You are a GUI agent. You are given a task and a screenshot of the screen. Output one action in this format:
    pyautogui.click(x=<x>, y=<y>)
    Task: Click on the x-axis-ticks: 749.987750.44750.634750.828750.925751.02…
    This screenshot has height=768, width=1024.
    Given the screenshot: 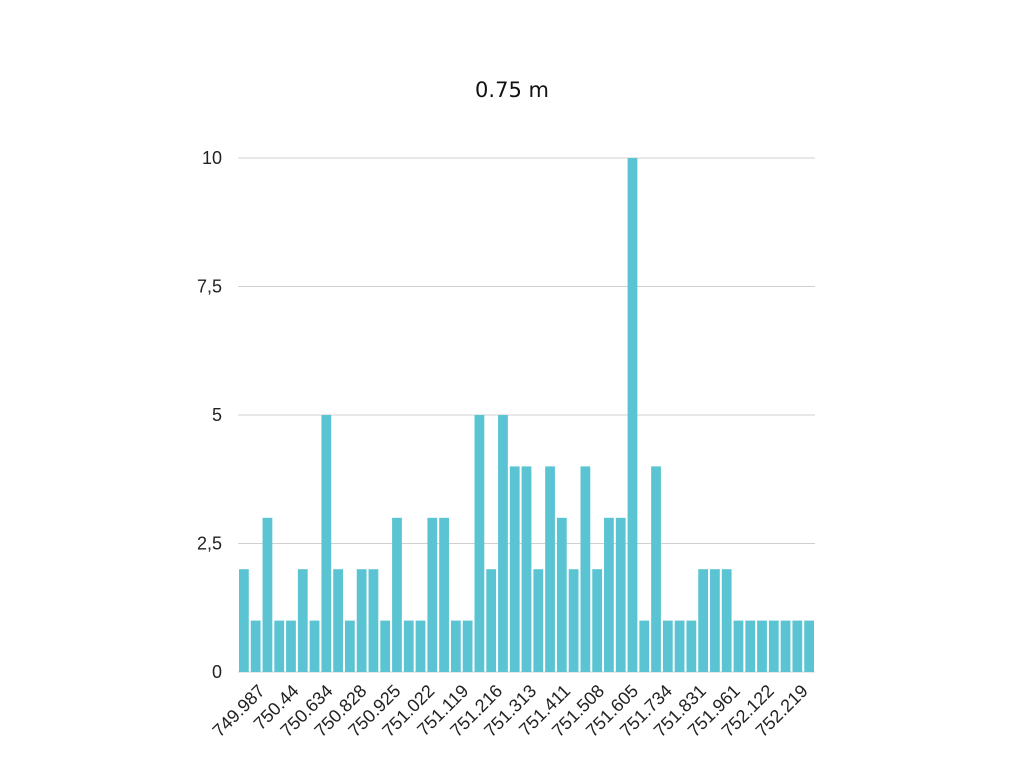 What is the action you would take?
    pyautogui.click(x=510, y=711)
    